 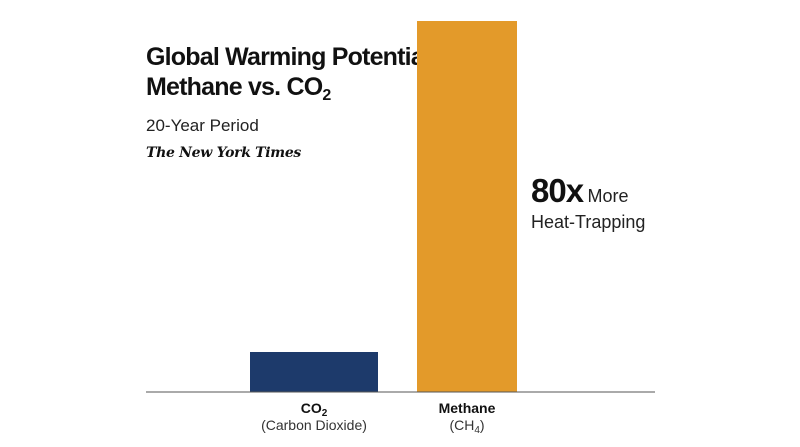 What do you see at coordinates (327, 95) in the screenshot?
I see `chart-title-subscript: 2` at bounding box center [327, 95].